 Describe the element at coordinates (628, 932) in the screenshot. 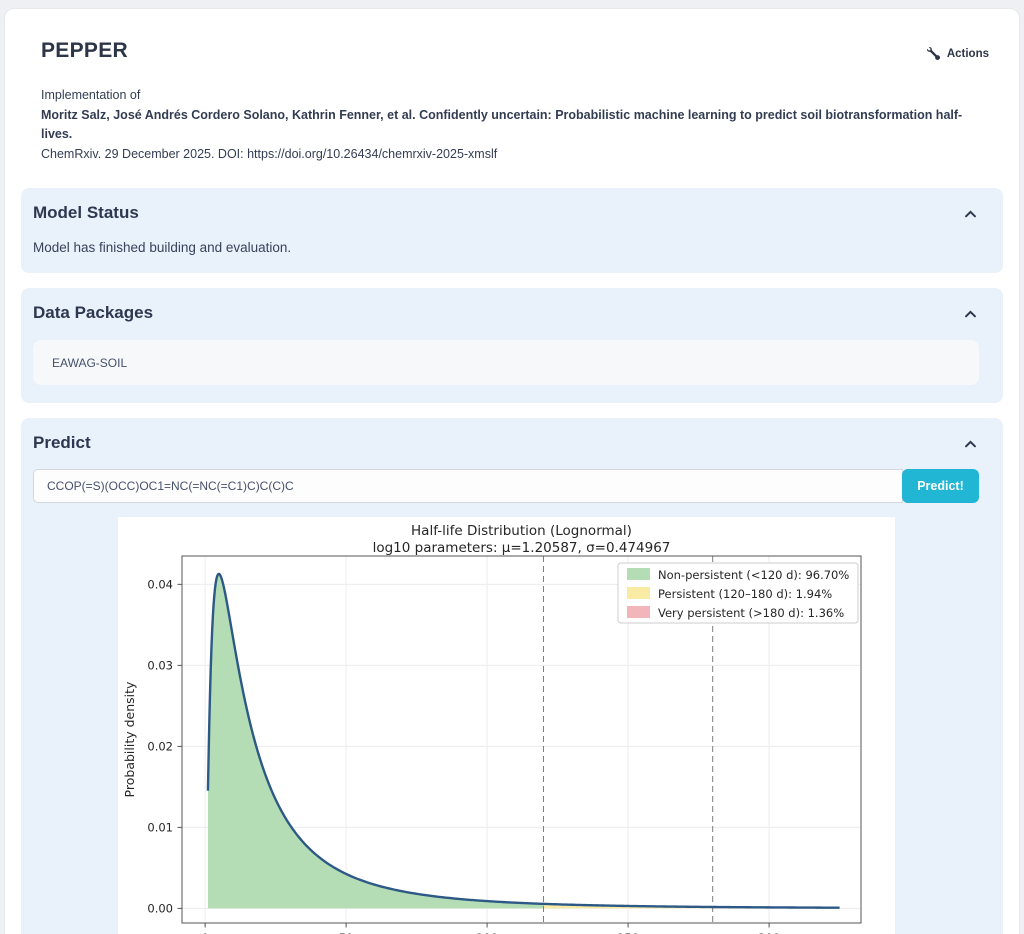

I see `x-tick-label: 150` at that location.